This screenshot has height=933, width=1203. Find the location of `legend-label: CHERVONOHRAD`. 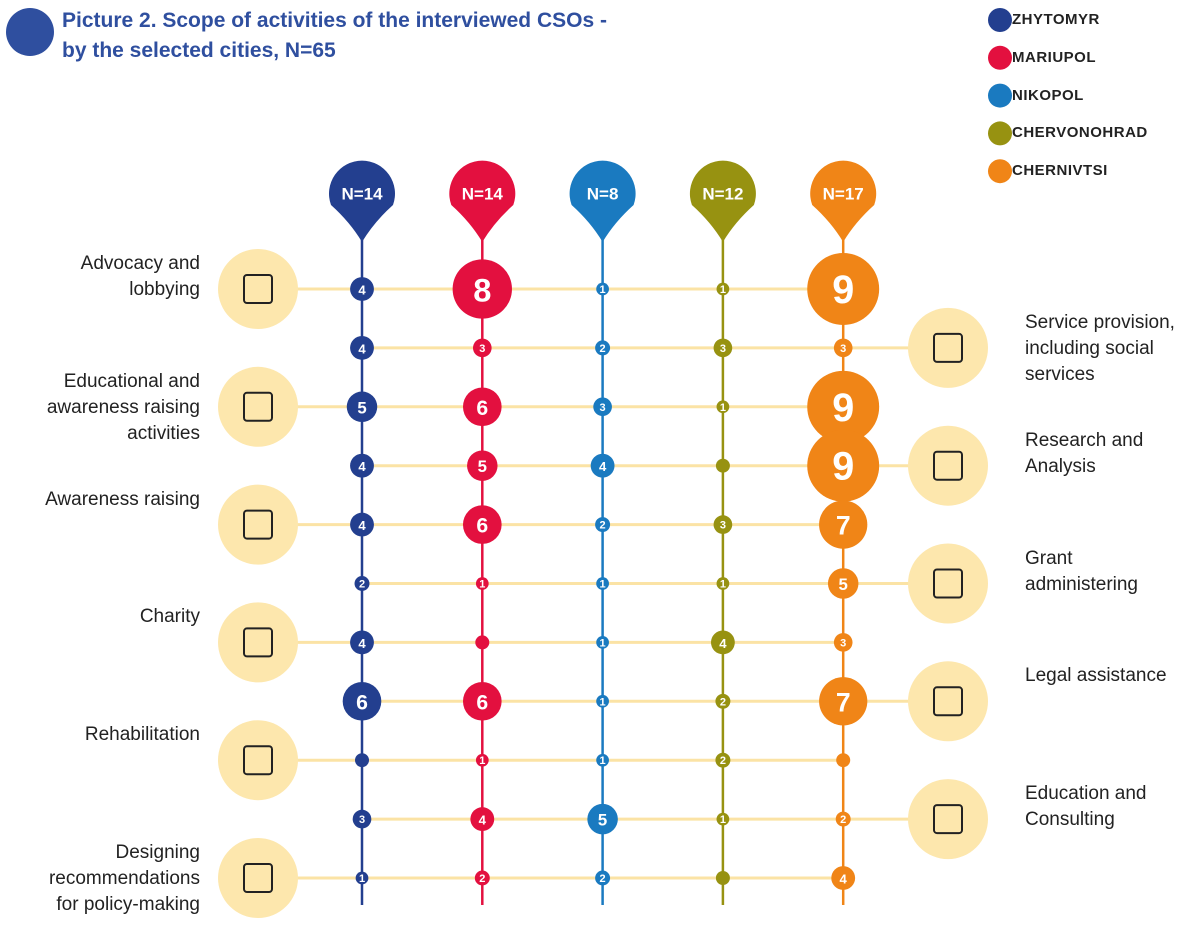

legend-label: CHERVONOHRAD is located at coordinates (1080, 133).